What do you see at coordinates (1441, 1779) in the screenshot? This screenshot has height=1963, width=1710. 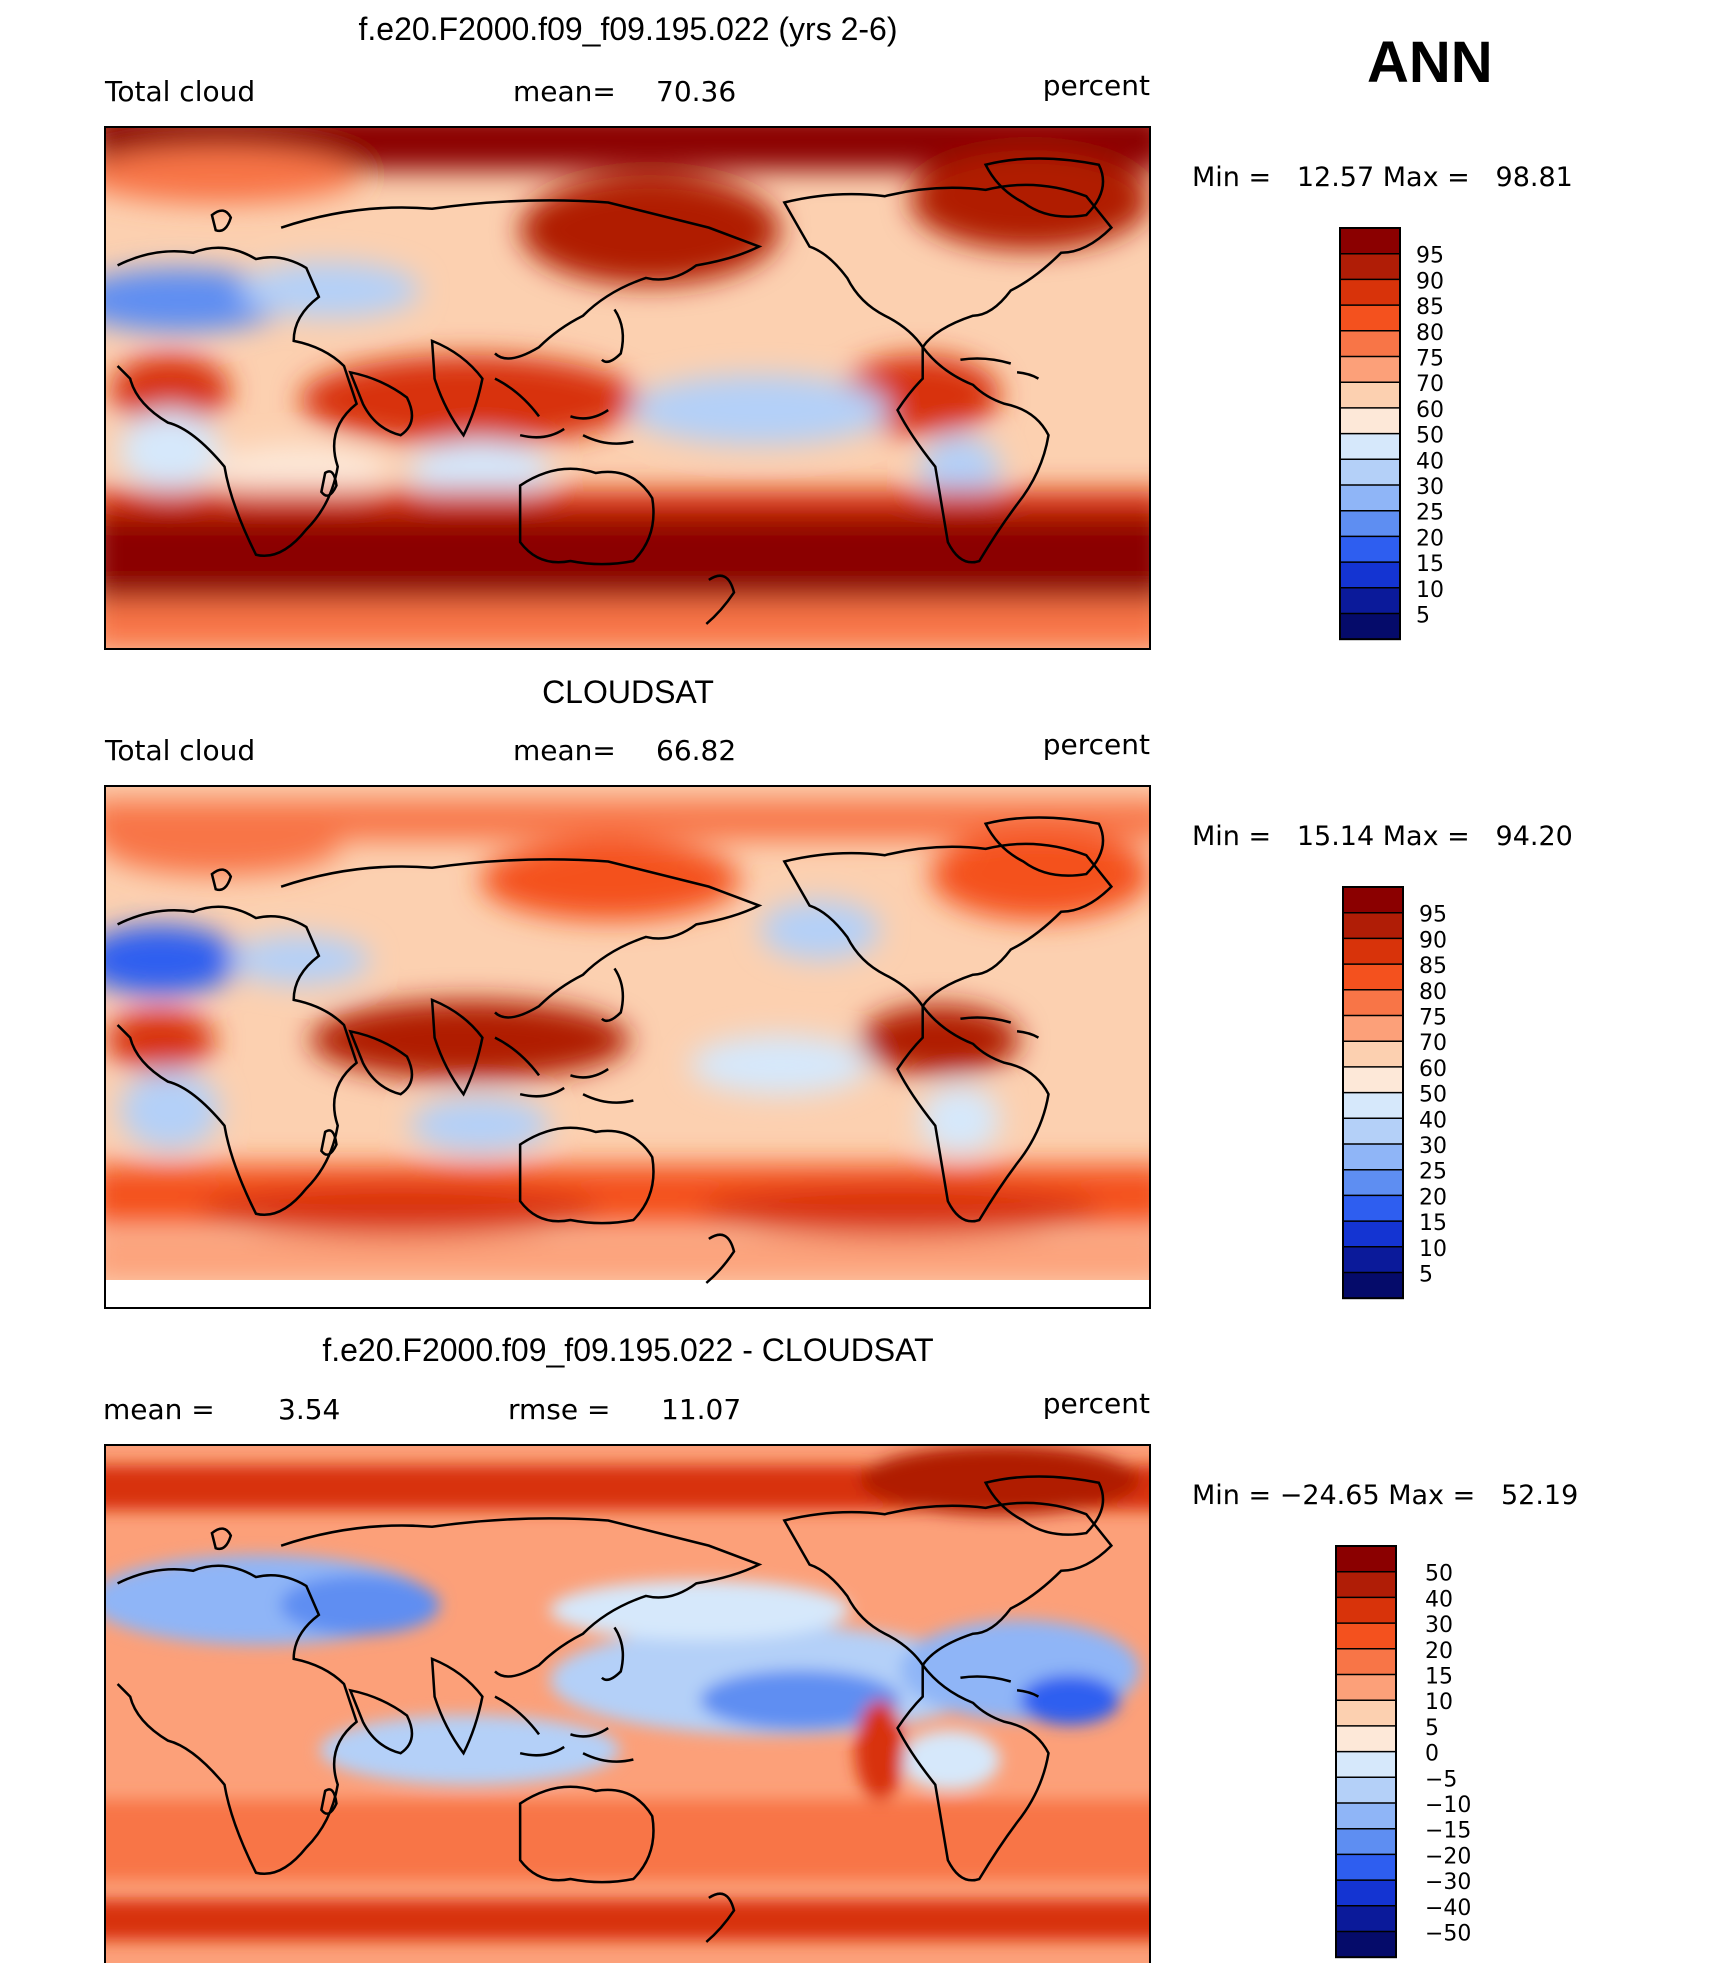 I see `colorbar-tick-label: −5` at bounding box center [1441, 1779].